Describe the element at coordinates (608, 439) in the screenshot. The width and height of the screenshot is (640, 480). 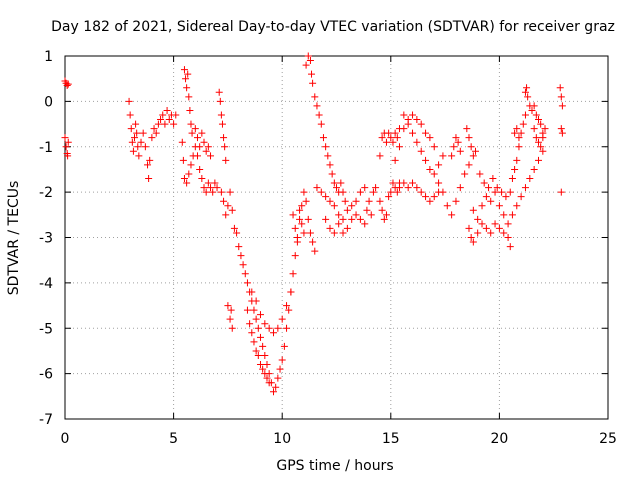
I see `x-tick-label: 25` at that location.